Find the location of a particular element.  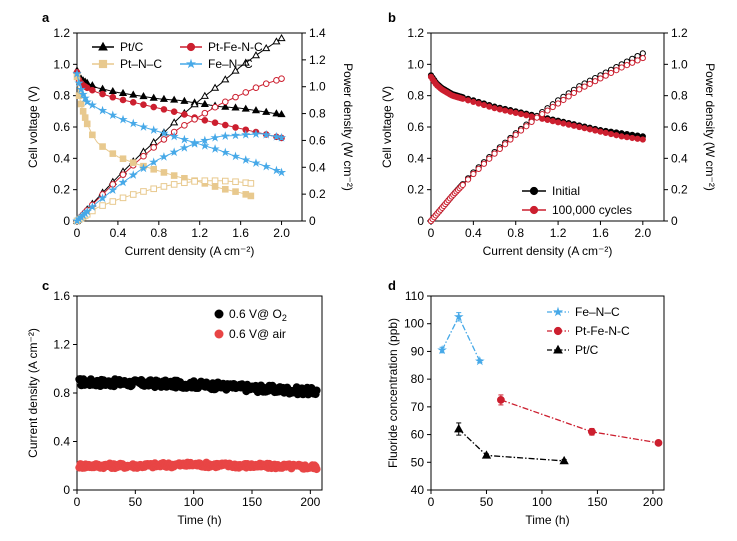

y-axis-label: Fluoride concentration (ppb) is located at coordinates (393, 393).